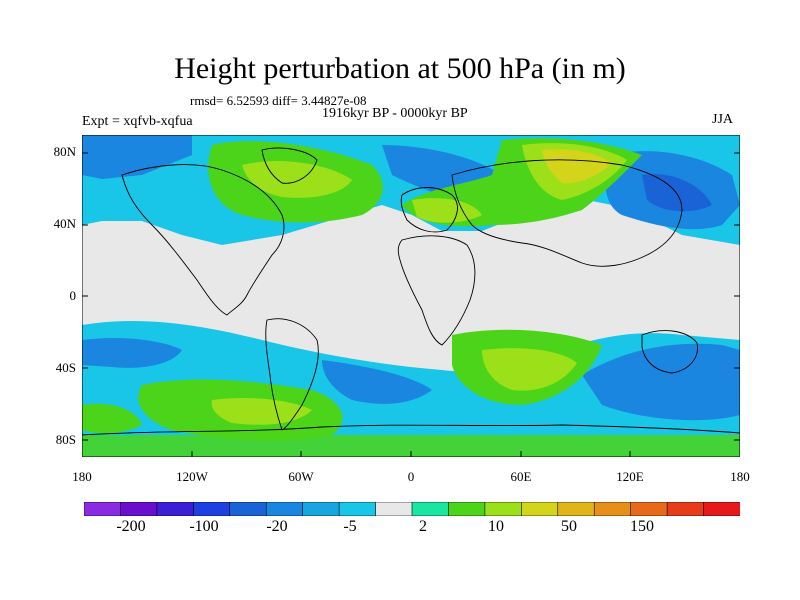 The height and width of the screenshot is (600, 800). Describe the element at coordinates (642, 526) in the screenshot. I see `colorbar-label-150: 150` at that location.